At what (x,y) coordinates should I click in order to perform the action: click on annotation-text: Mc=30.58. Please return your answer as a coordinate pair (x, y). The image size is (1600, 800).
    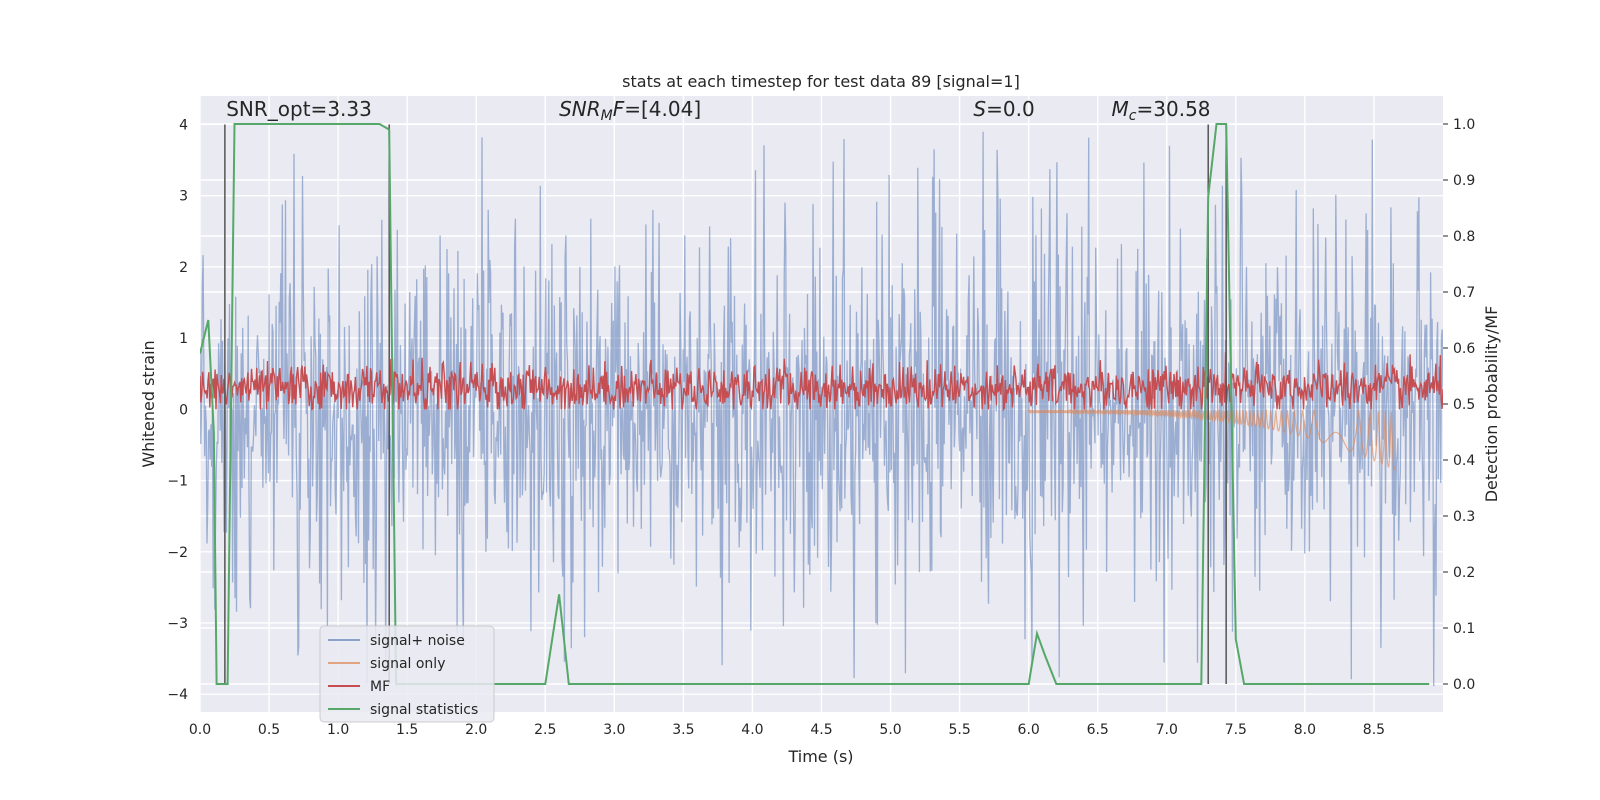
    Looking at the image, I should click on (1161, 110).